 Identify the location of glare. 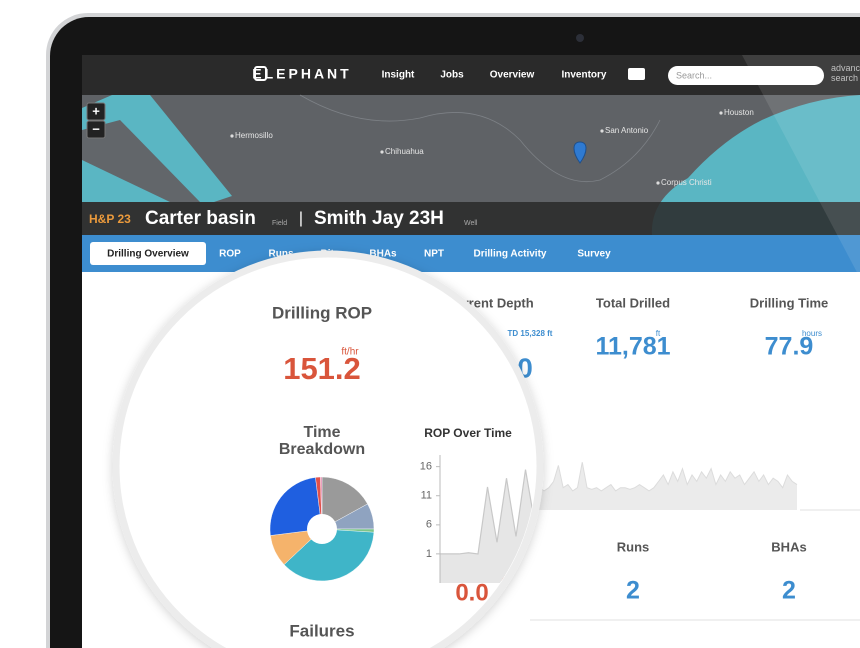
(801, 166).